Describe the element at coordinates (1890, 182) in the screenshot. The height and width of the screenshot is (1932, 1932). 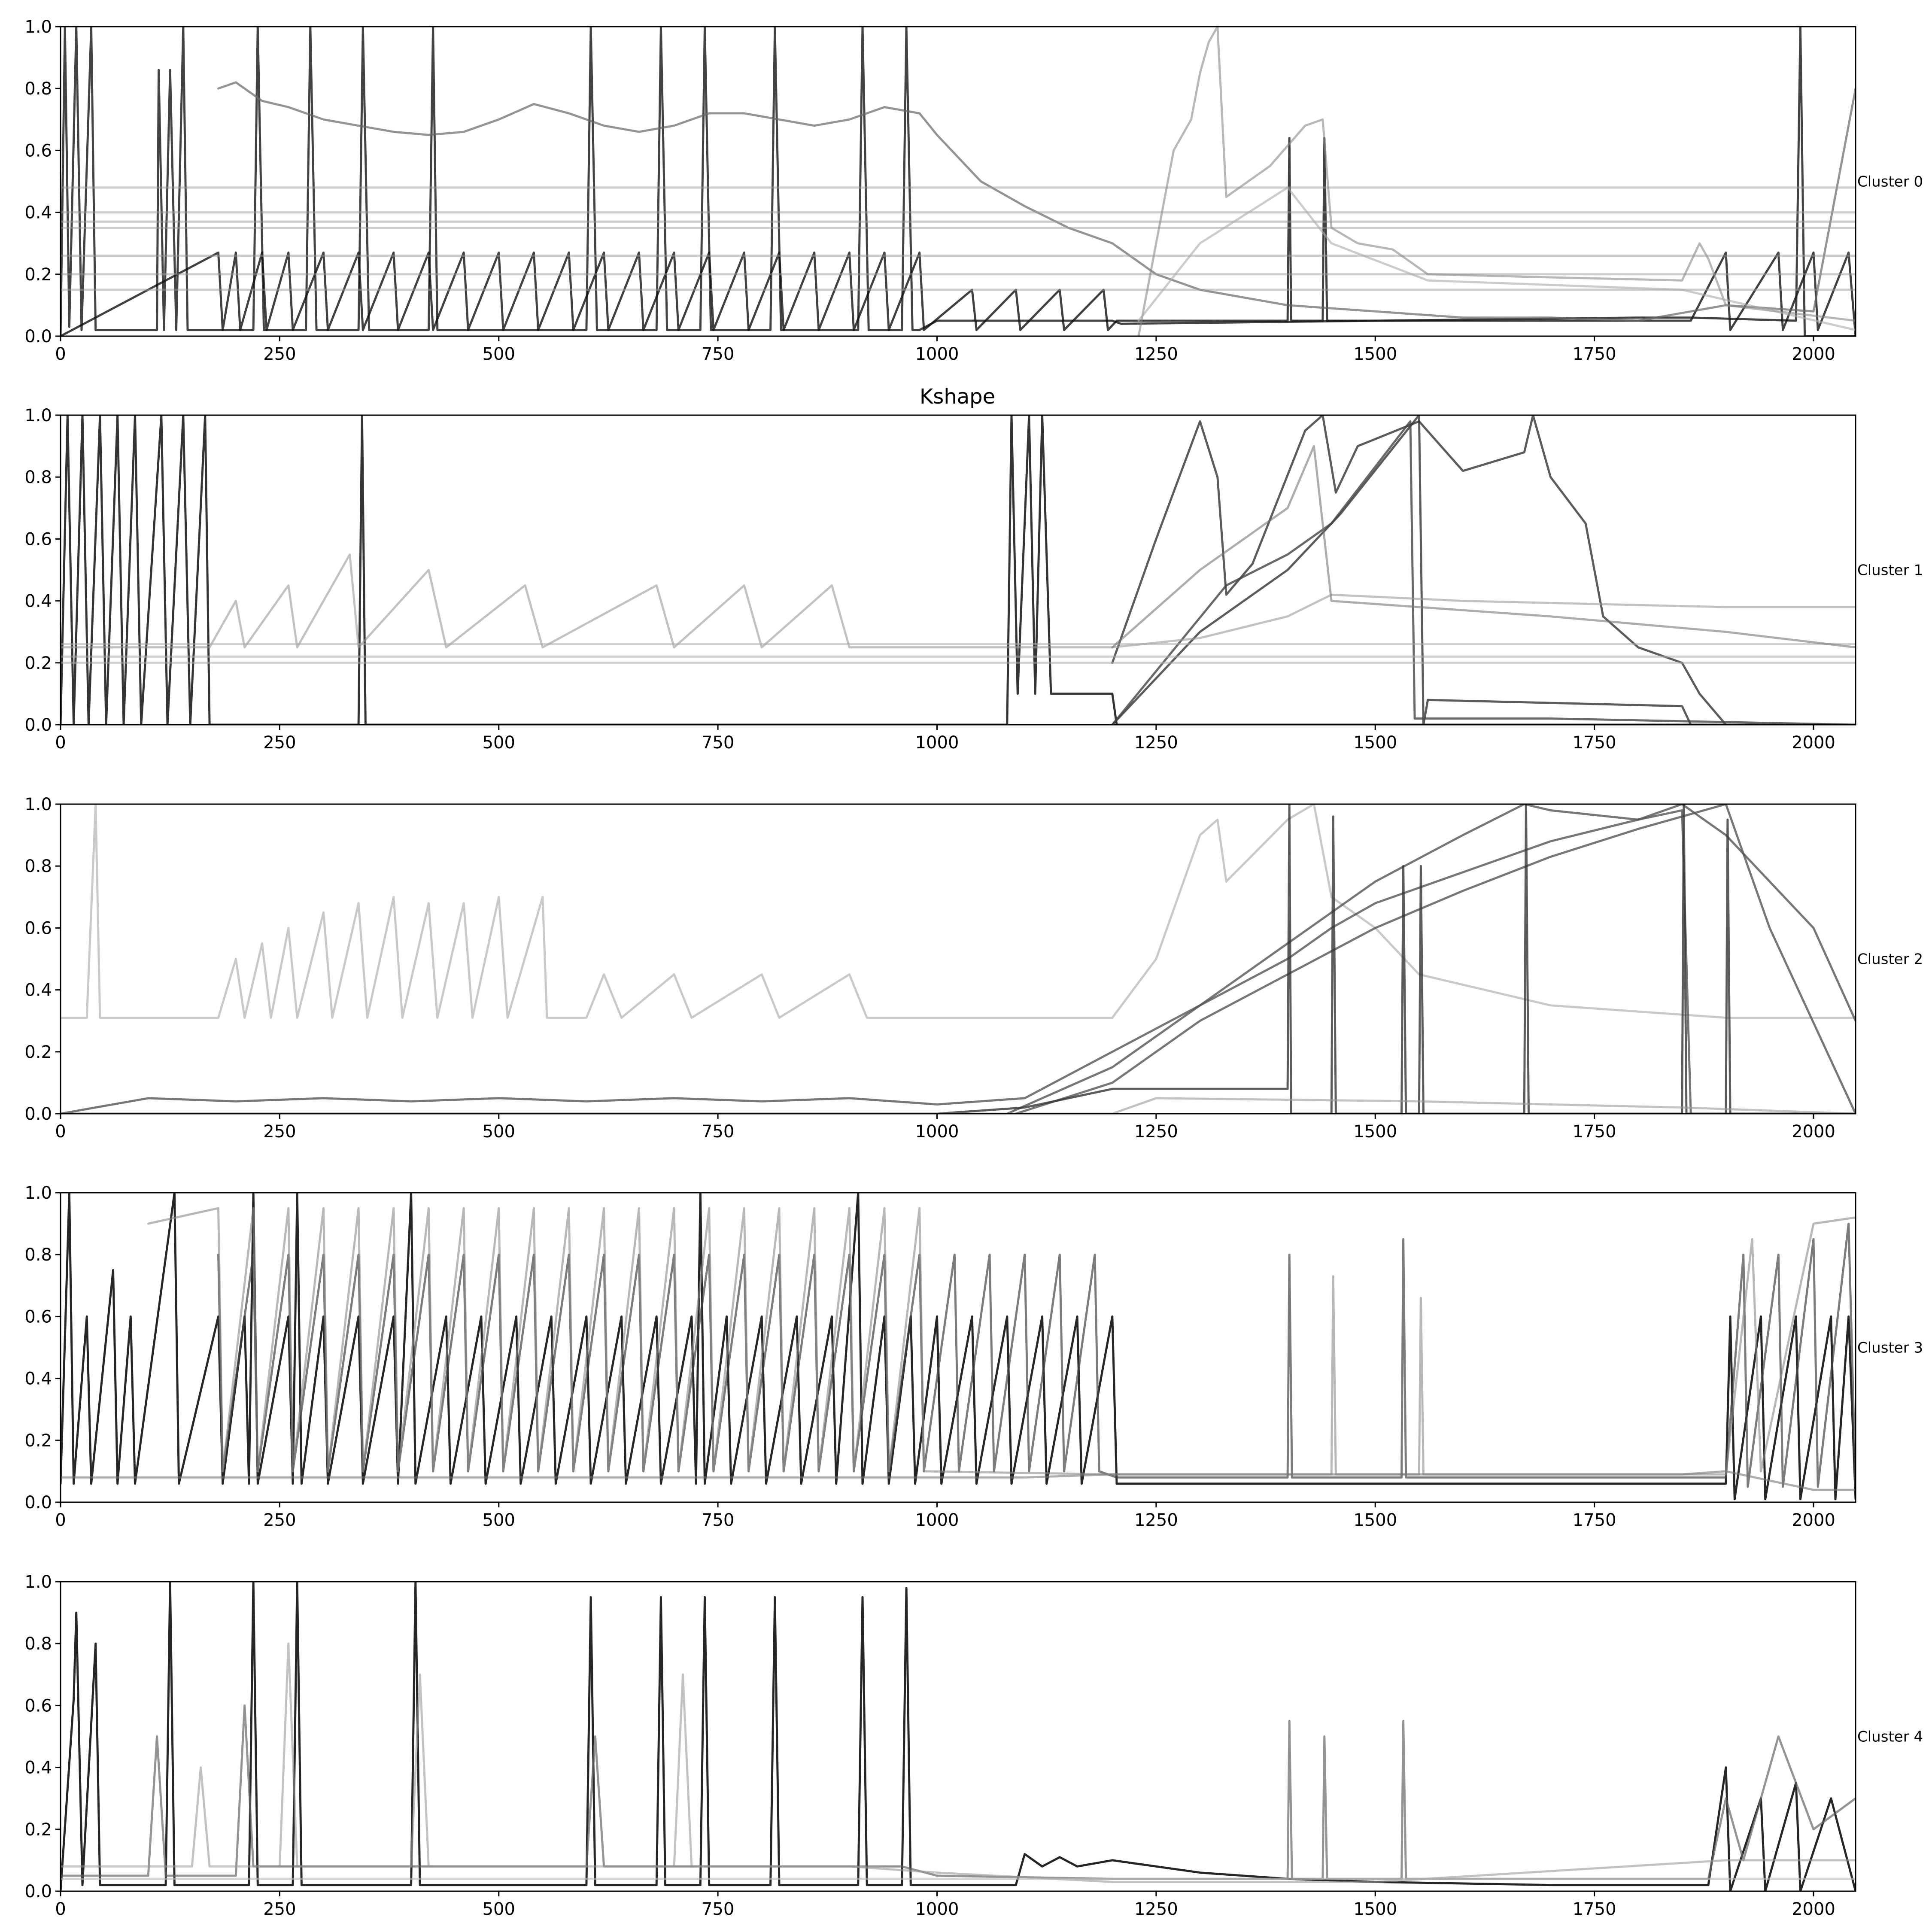
I see `cluster-label: Cluster 0` at that location.